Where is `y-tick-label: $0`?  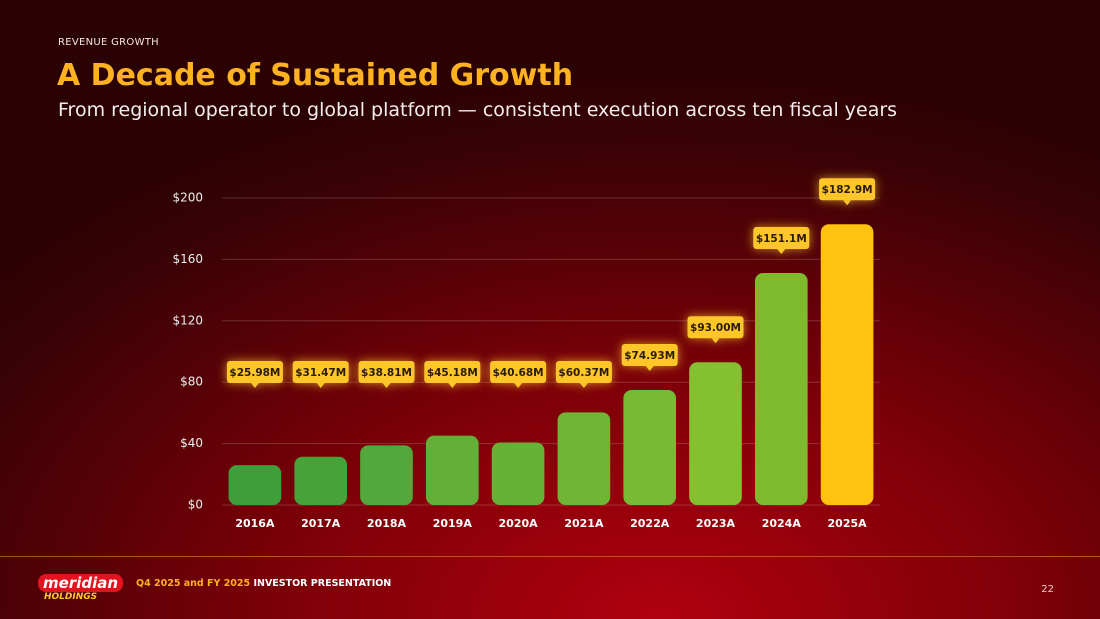 y-tick-label: $0 is located at coordinates (195, 505).